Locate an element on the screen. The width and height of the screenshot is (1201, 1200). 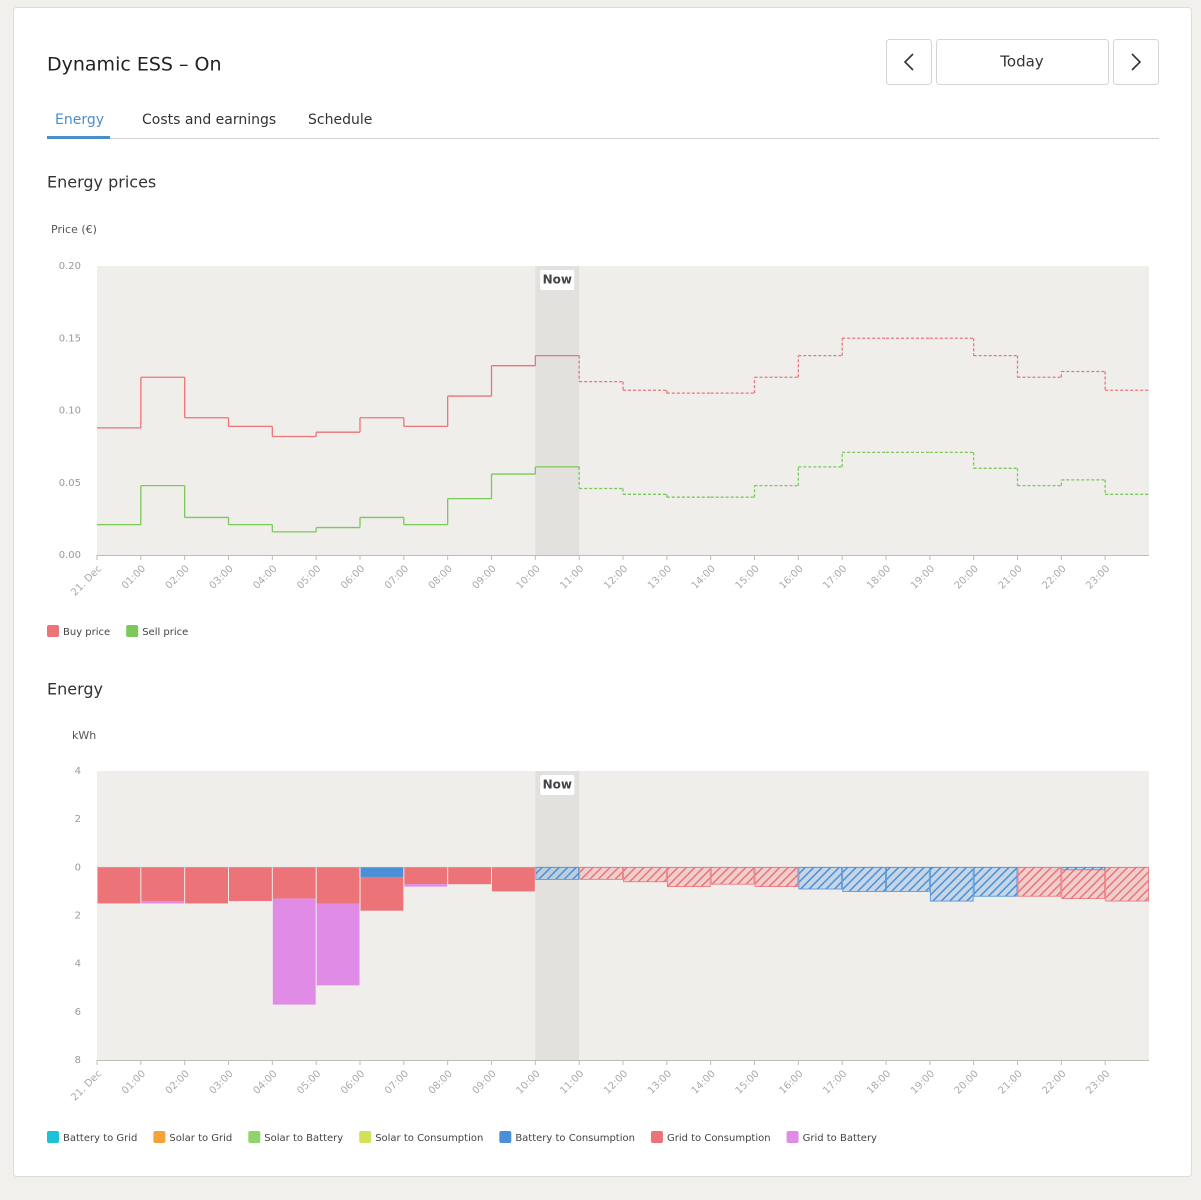
prev-button is located at coordinates (909, 62).